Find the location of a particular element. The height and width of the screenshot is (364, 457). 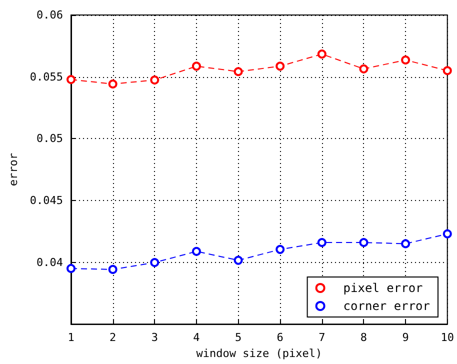

x-tick-label: 9 is located at coordinates (405, 337).